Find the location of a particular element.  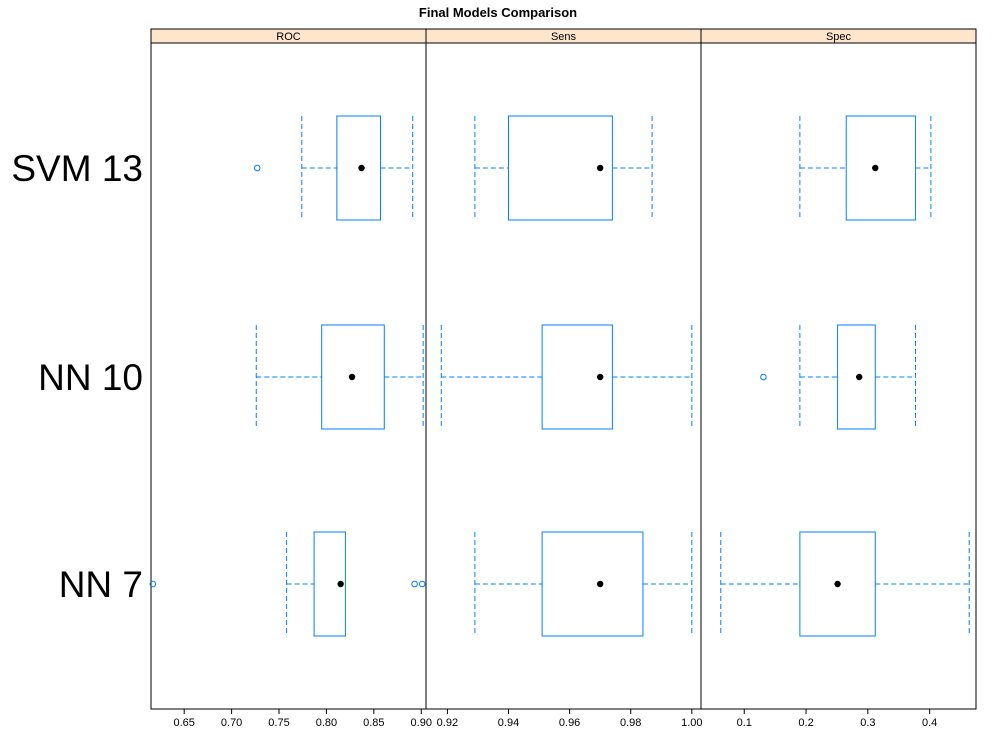

x-tick-label: 0.1 is located at coordinates (744, 723).